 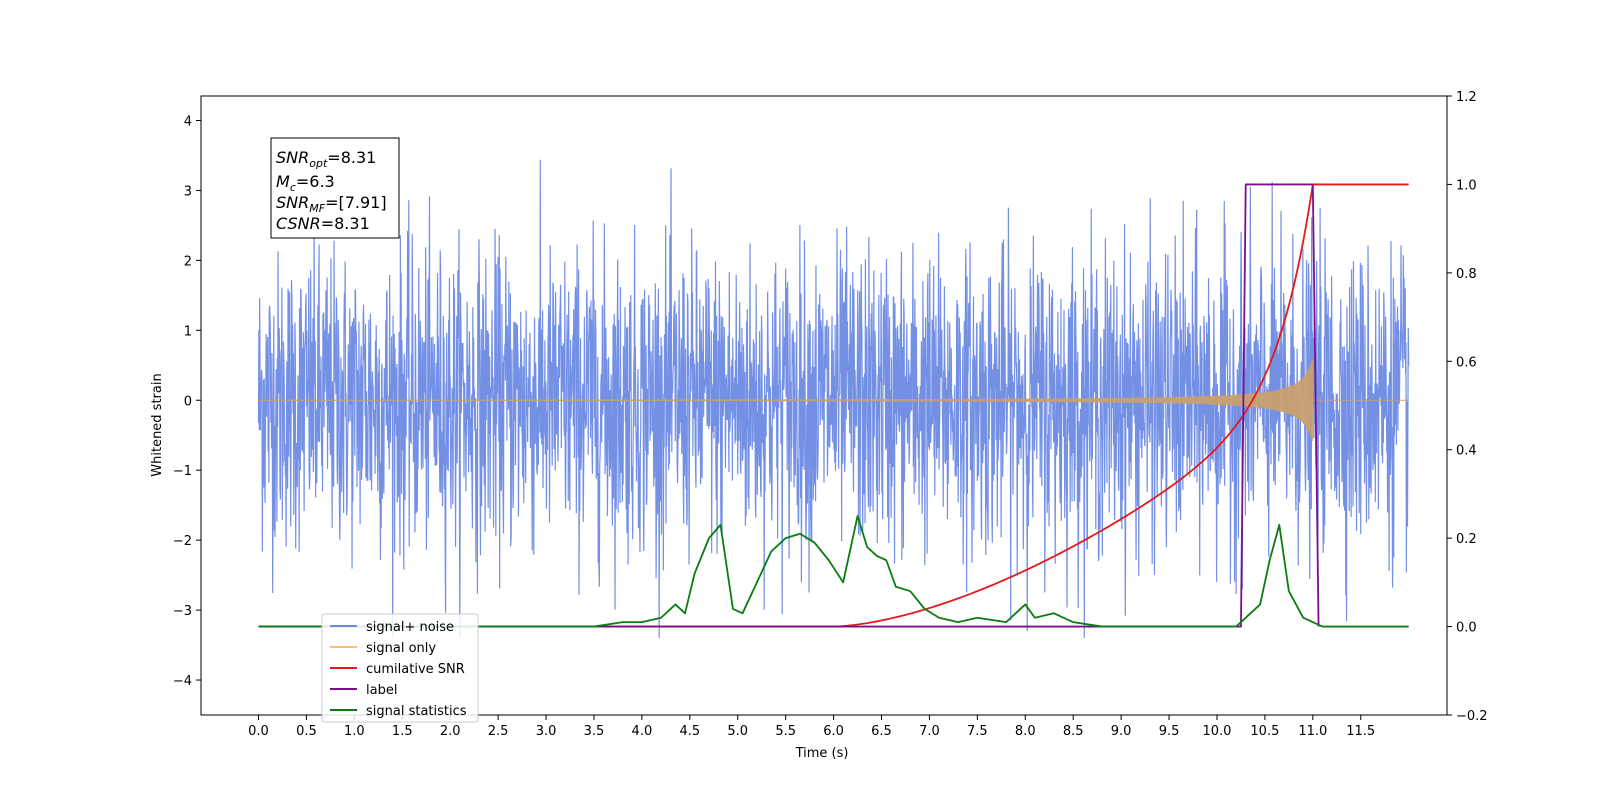 I want to click on x-tick-label: 1.0, so click(x=354, y=731).